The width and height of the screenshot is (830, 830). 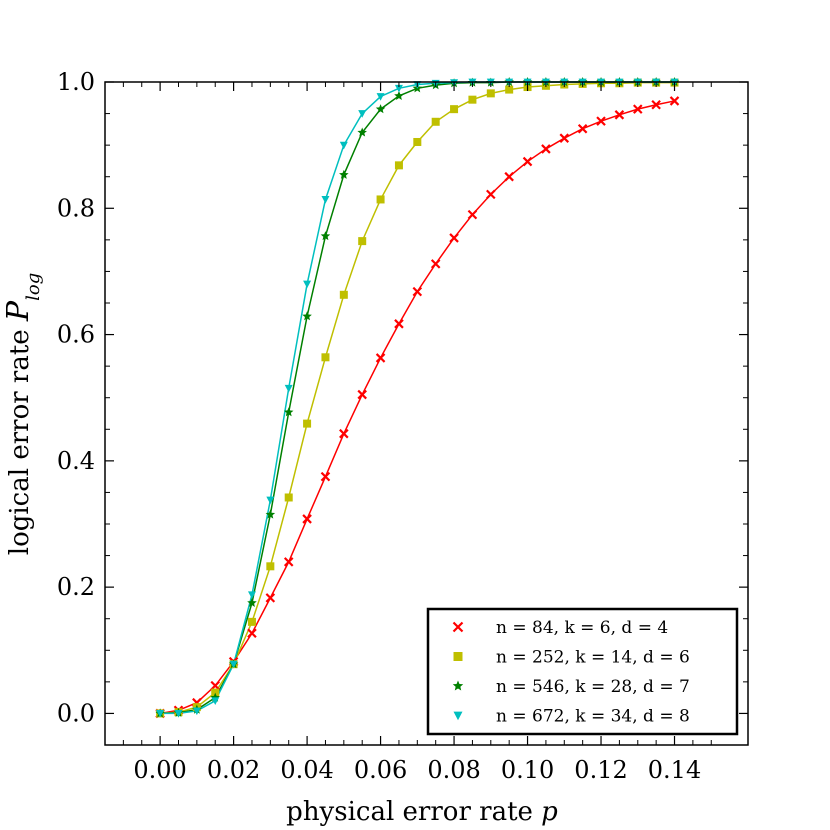 What do you see at coordinates (76, 335) in the screenshot?
I see `y-tick-label: 0.6` at bounding box center [76, 335].